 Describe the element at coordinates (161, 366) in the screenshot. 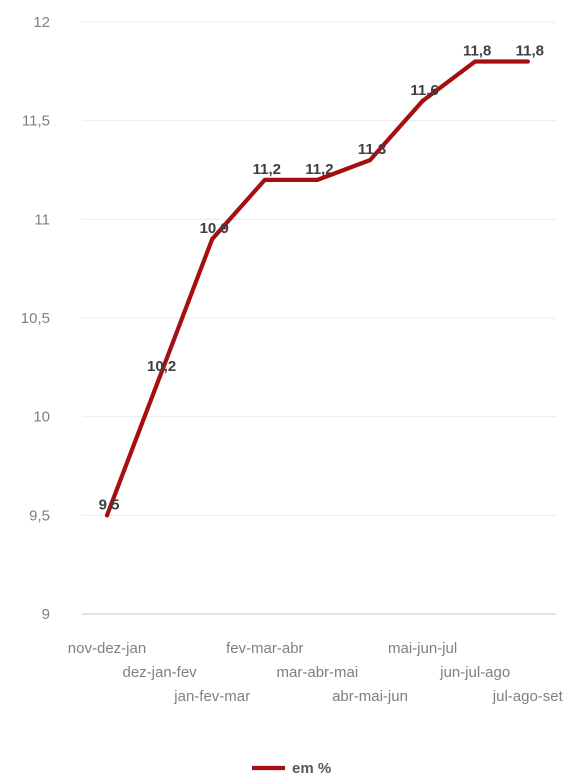

I see `data-label: 10,2` at that location.